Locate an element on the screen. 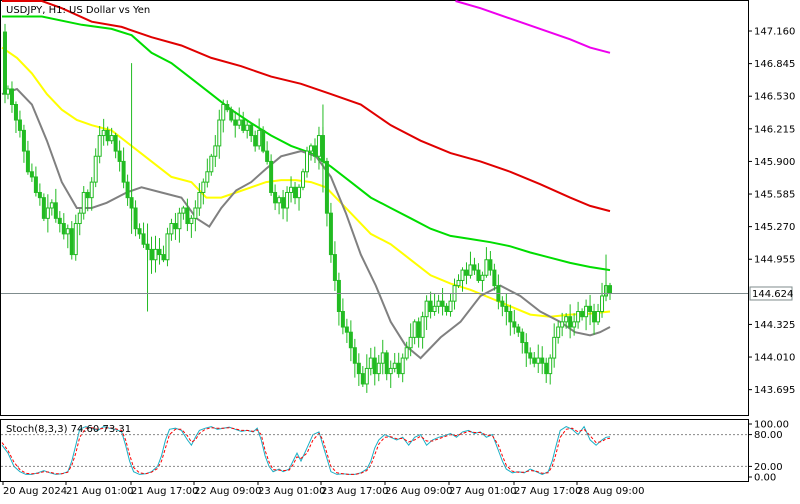  stochastic-lines is located at coordinates (306, 450).